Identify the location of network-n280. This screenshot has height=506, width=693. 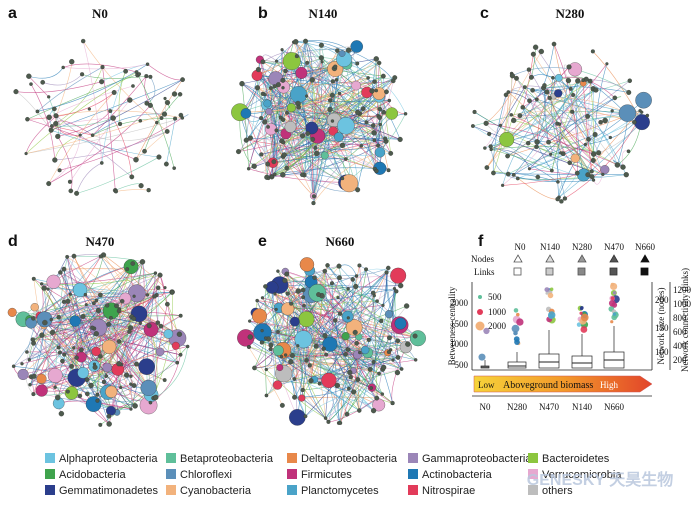
(561, 122).